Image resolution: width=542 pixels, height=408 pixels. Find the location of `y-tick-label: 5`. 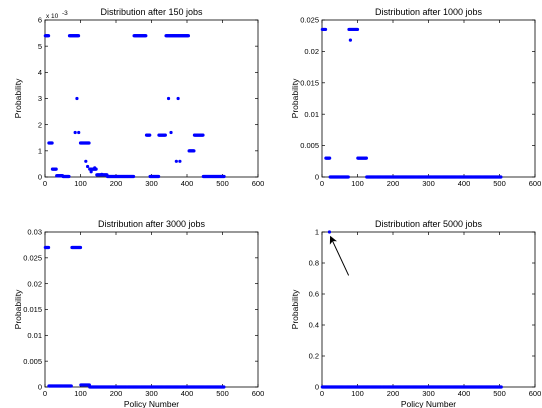

y-tick-label: 5 is located at coordinates (40, 46).